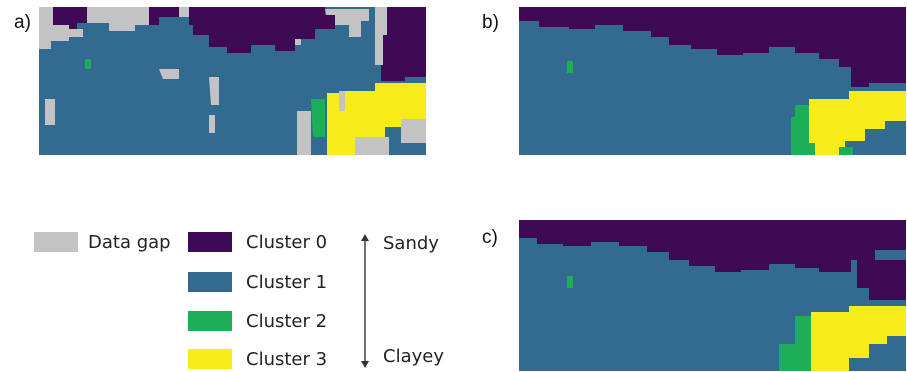 The image size is (907, 372). Describe the element at coordinates (413, 356) in the screenshot. I see `clayey-label: Clayey` at that location.